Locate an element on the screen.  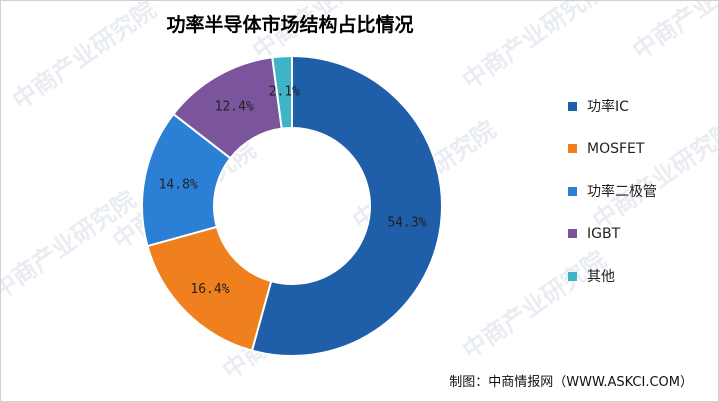
legend-item: IGBT is located at coordinates (612, 234).